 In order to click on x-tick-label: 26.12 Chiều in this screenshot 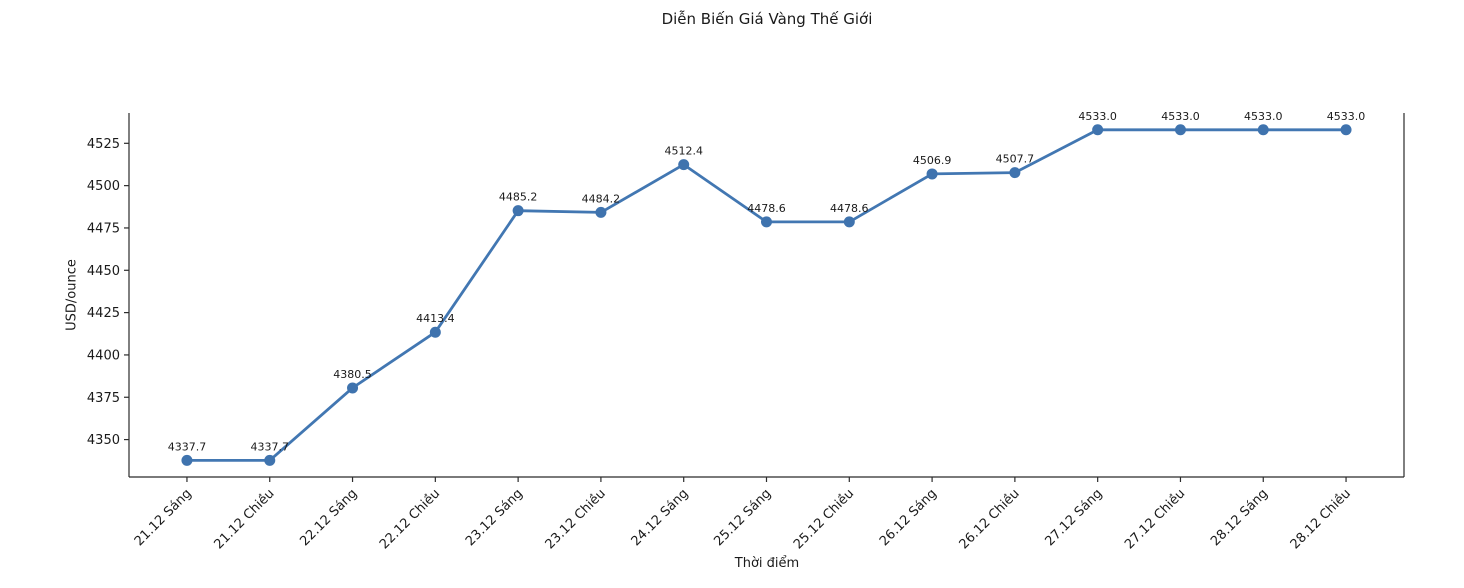, I will do `click(990, 519)`.